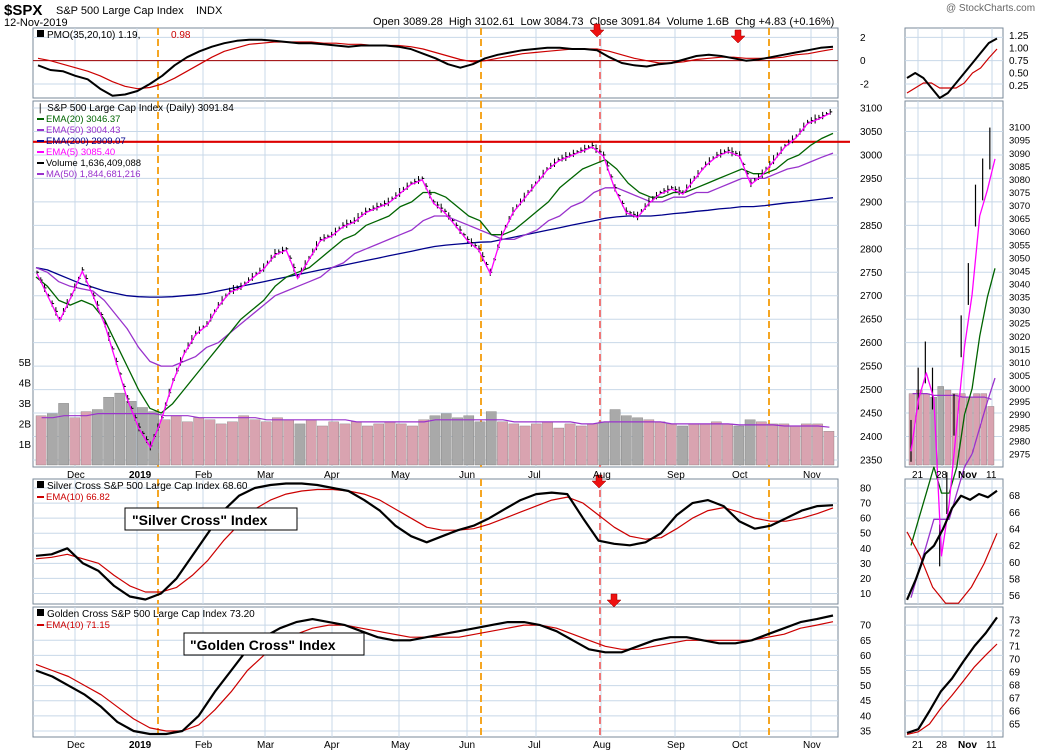 This screenshot has height=752, width=1050. I want to click on price-legend-item: EMA(20) 3046.37, so click(83, 119).